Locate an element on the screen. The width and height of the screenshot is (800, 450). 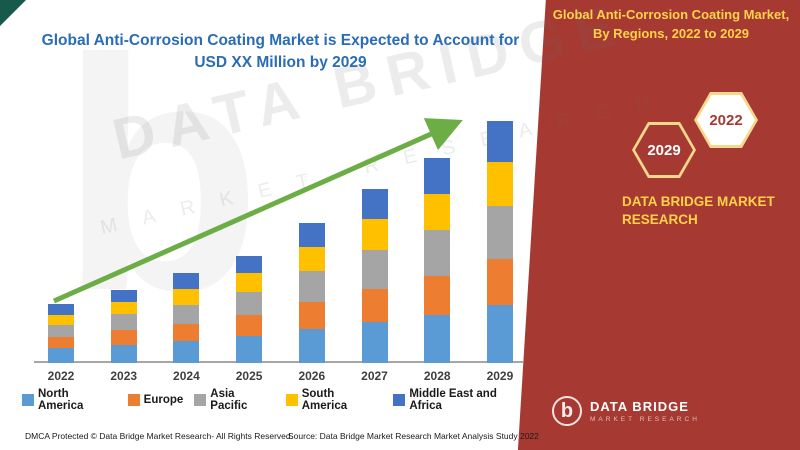
hexagon-2022: 2022 is located at coordinates (726, 120).